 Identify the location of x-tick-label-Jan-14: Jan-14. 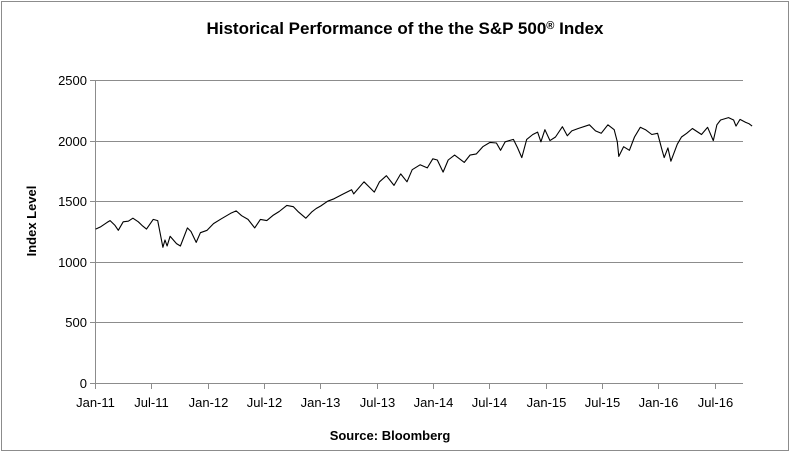
(434, 402).